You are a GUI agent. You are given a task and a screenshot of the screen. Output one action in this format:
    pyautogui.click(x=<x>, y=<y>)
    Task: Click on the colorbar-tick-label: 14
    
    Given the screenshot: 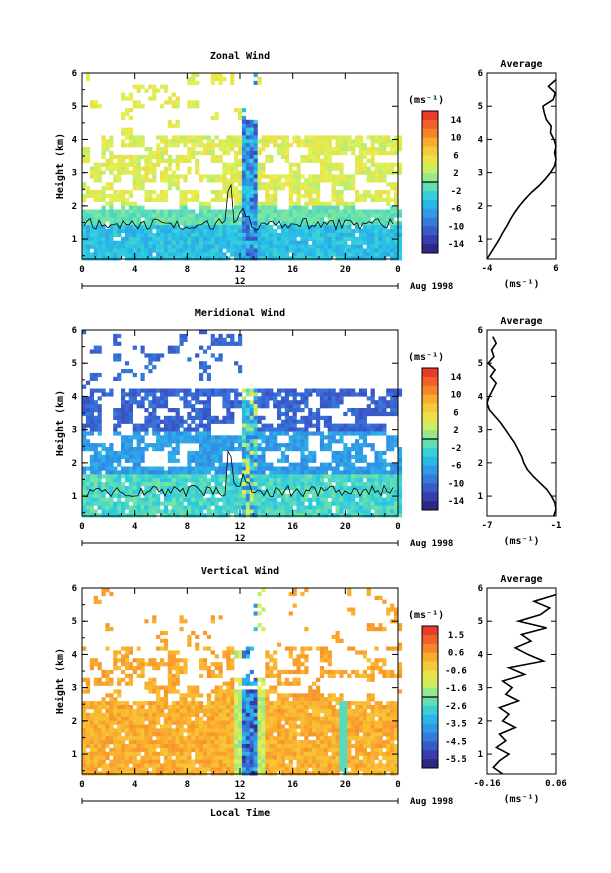 What is the action you would take?
    pyautogui.click(x=456, y=121)
    